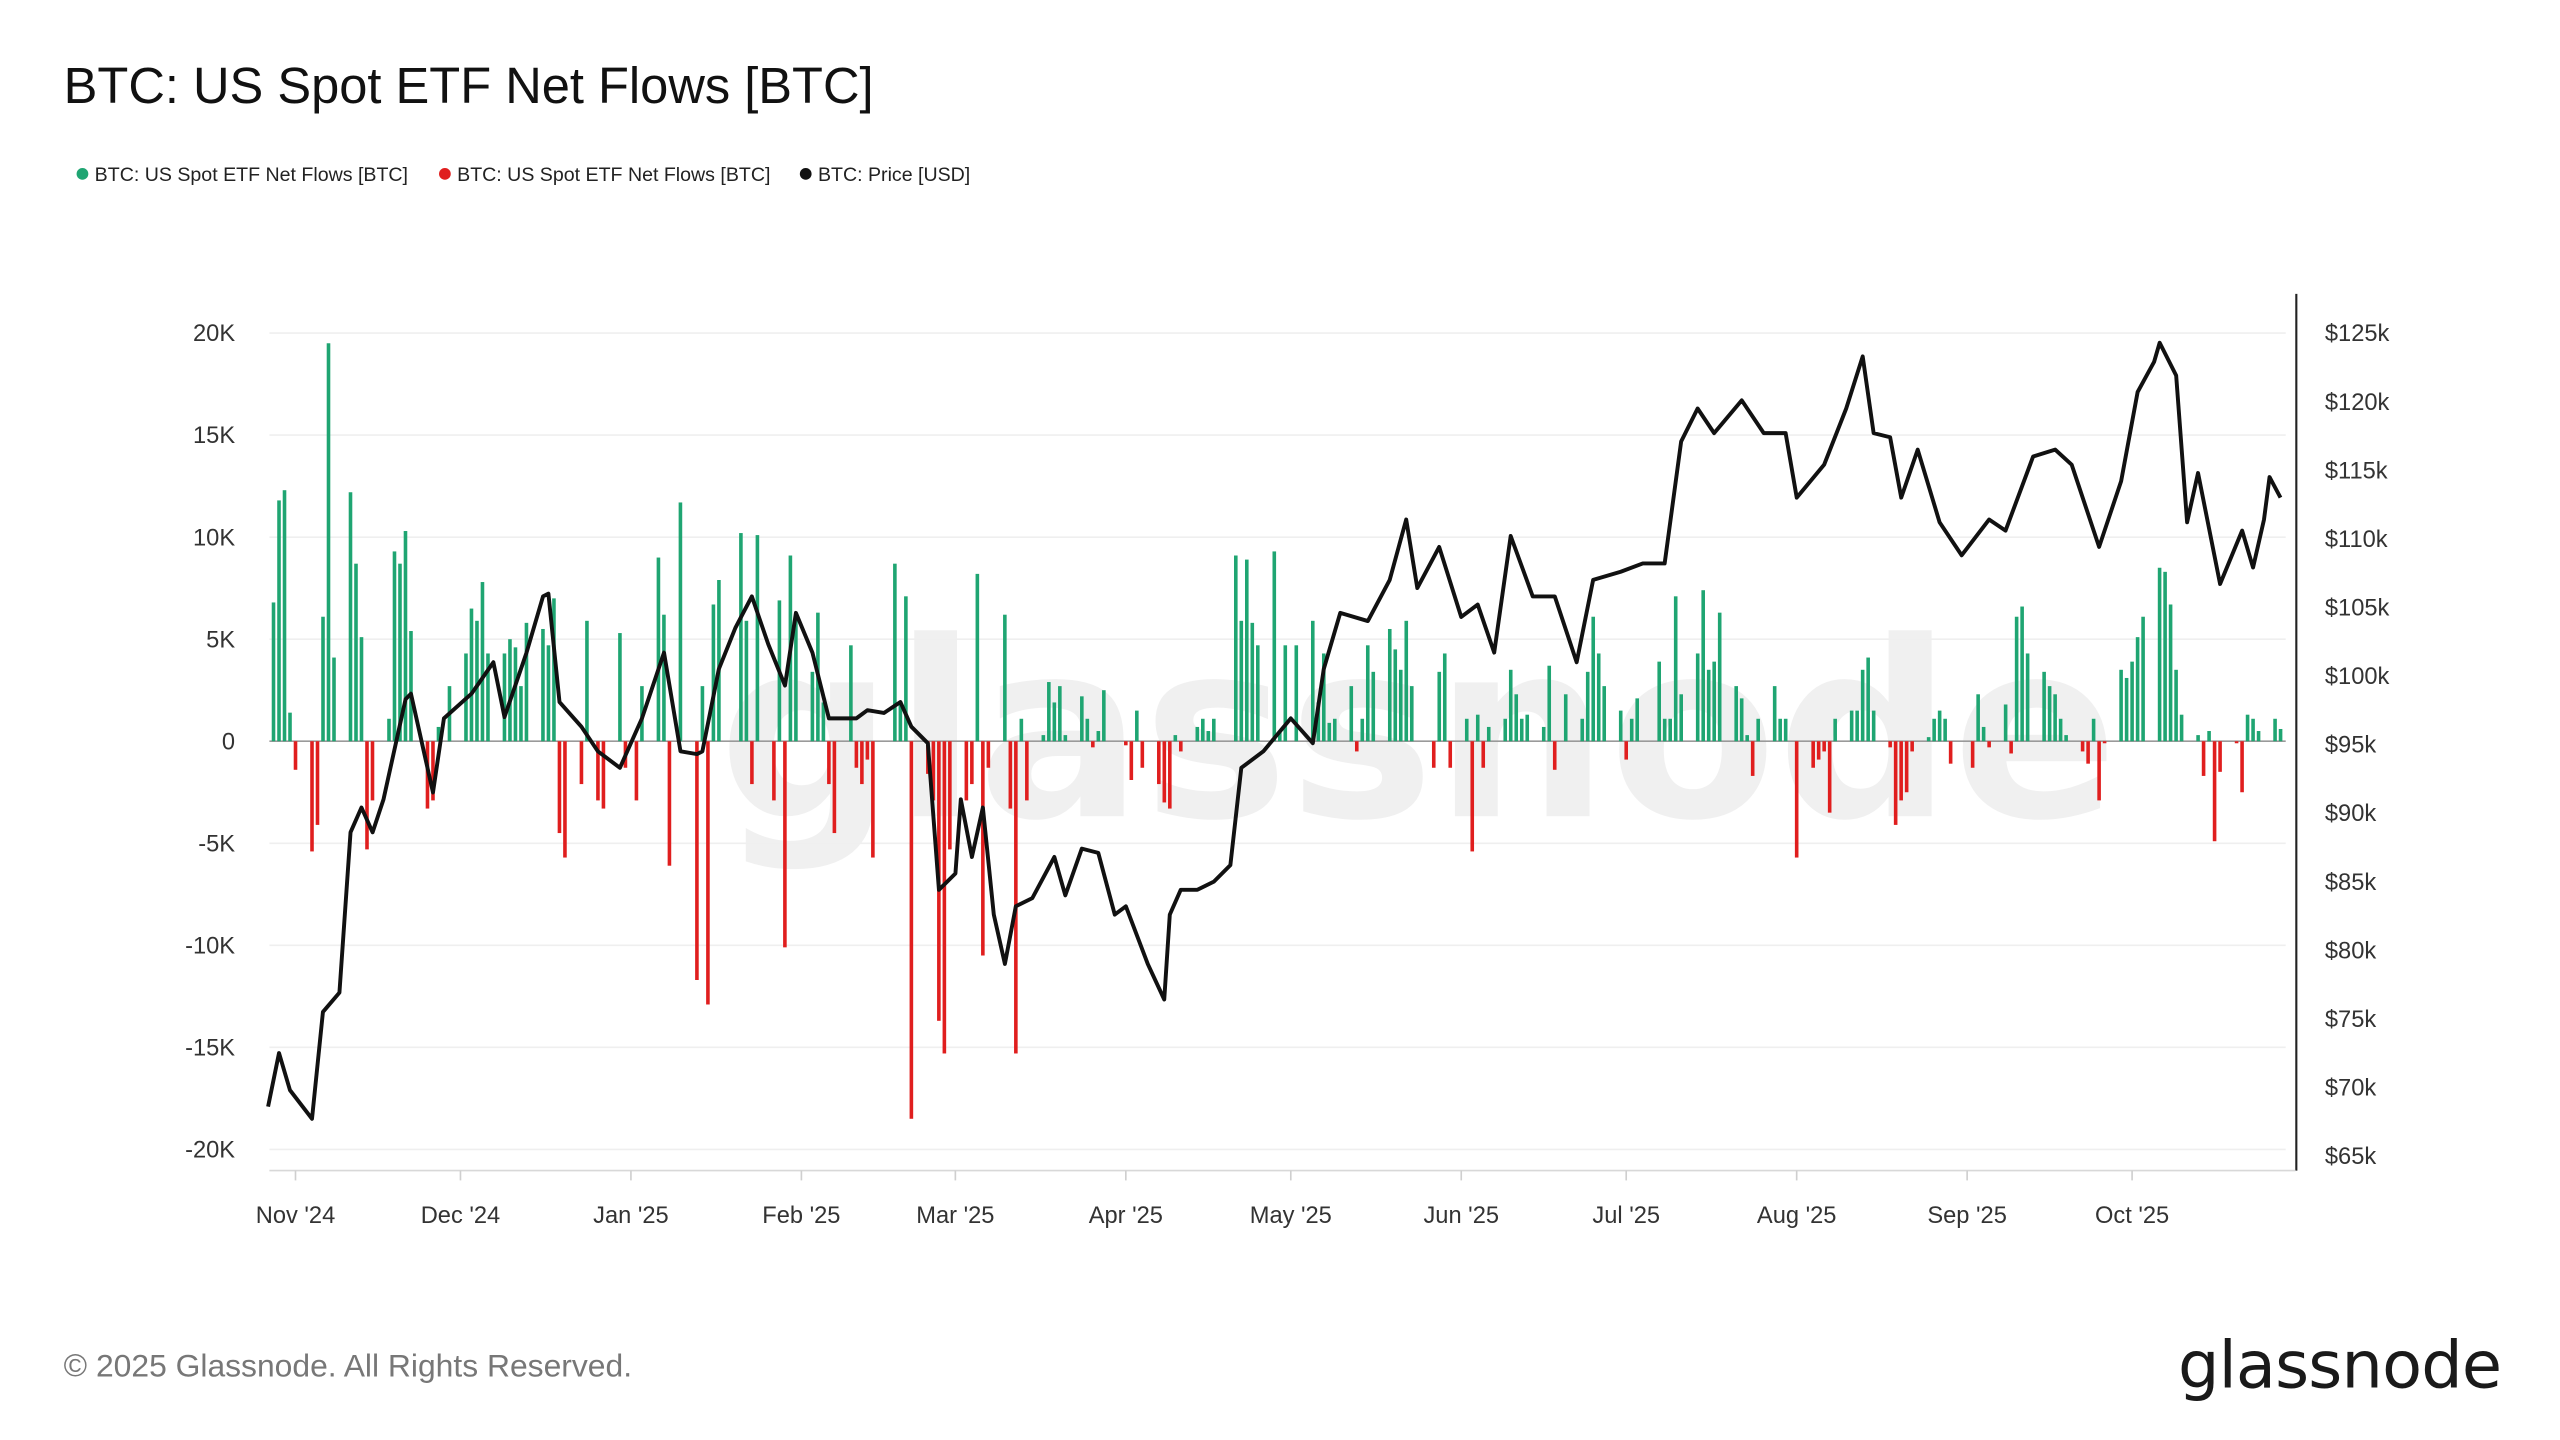 This screenshot has height=1440, width=2560. What do you see at coordinates (1126, 1216) in the screenshot?
I see `x-tick-label: Apr '25` at bounding box center [1126, 1216].